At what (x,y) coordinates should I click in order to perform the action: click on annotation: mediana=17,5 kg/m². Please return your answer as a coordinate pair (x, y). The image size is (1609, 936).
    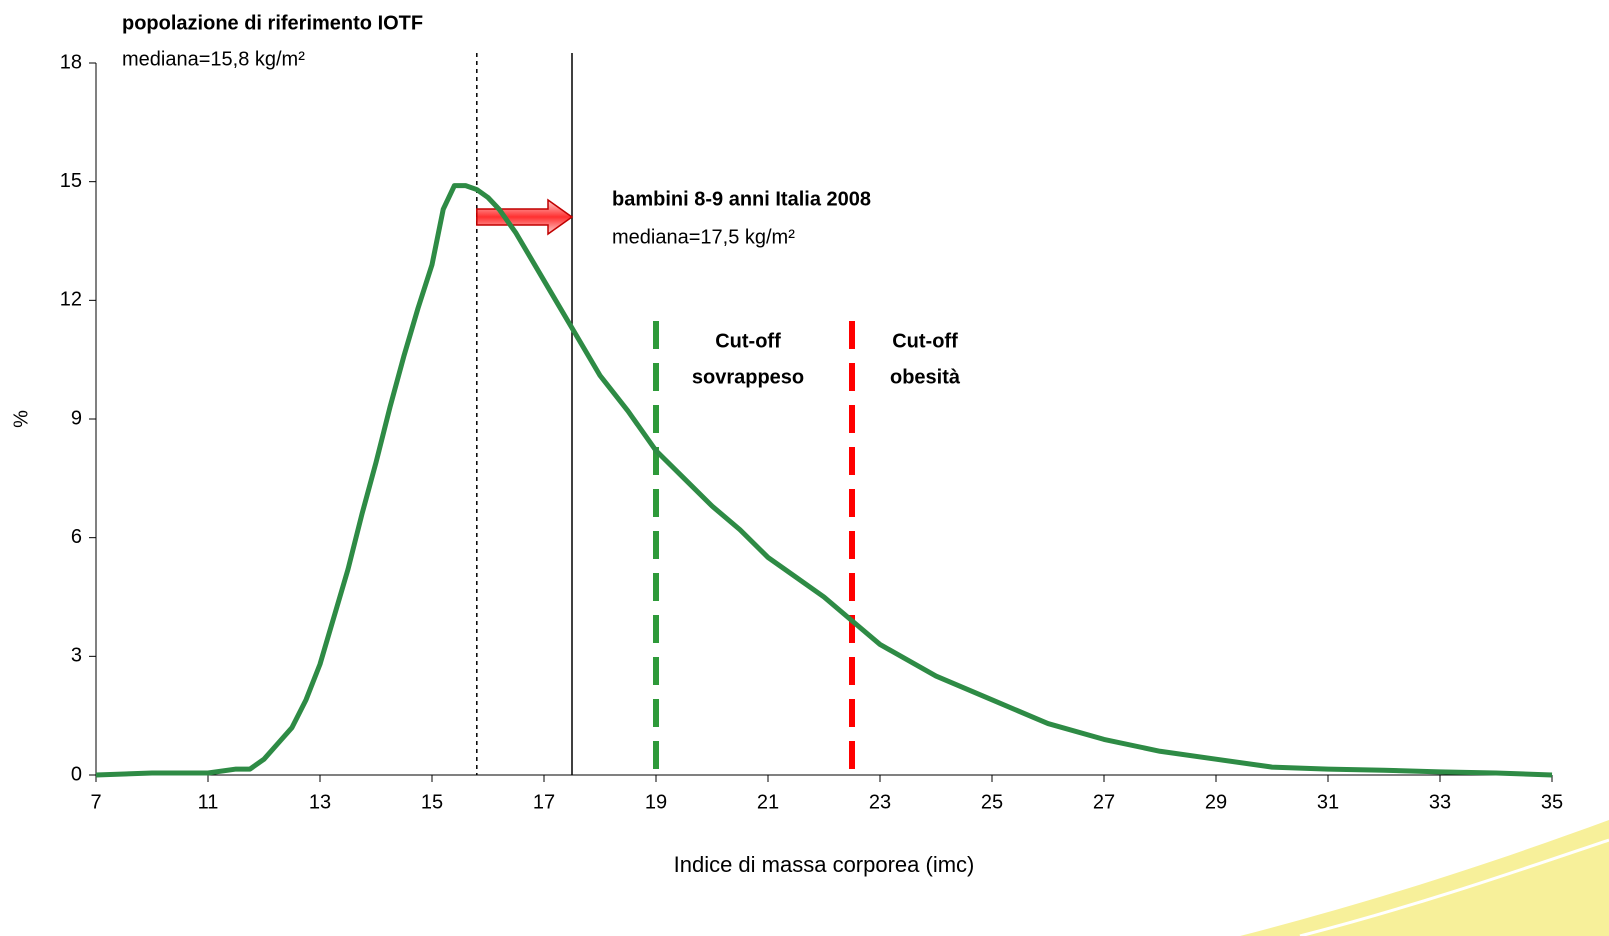
    Looking at the image, I should click on (703, 237).